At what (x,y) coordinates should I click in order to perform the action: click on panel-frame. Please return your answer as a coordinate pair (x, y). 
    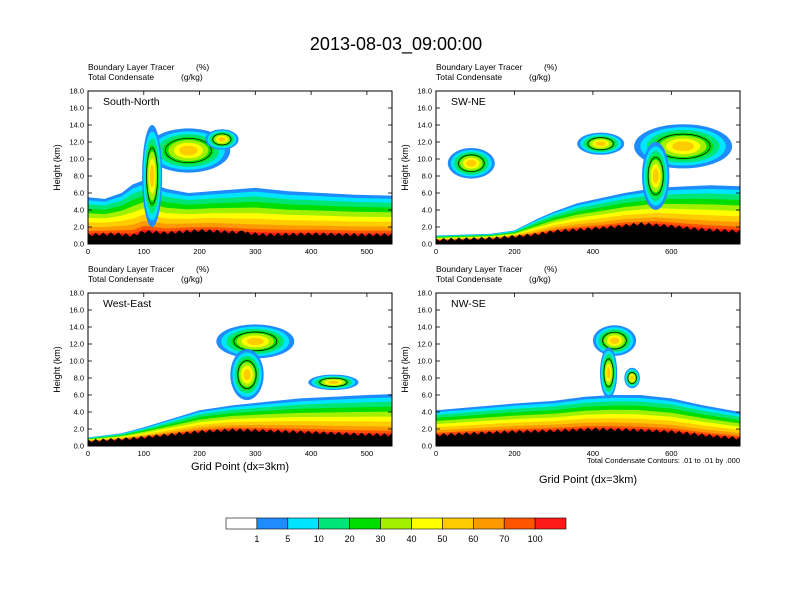
    Looking at the image, I should click on (588, 369).